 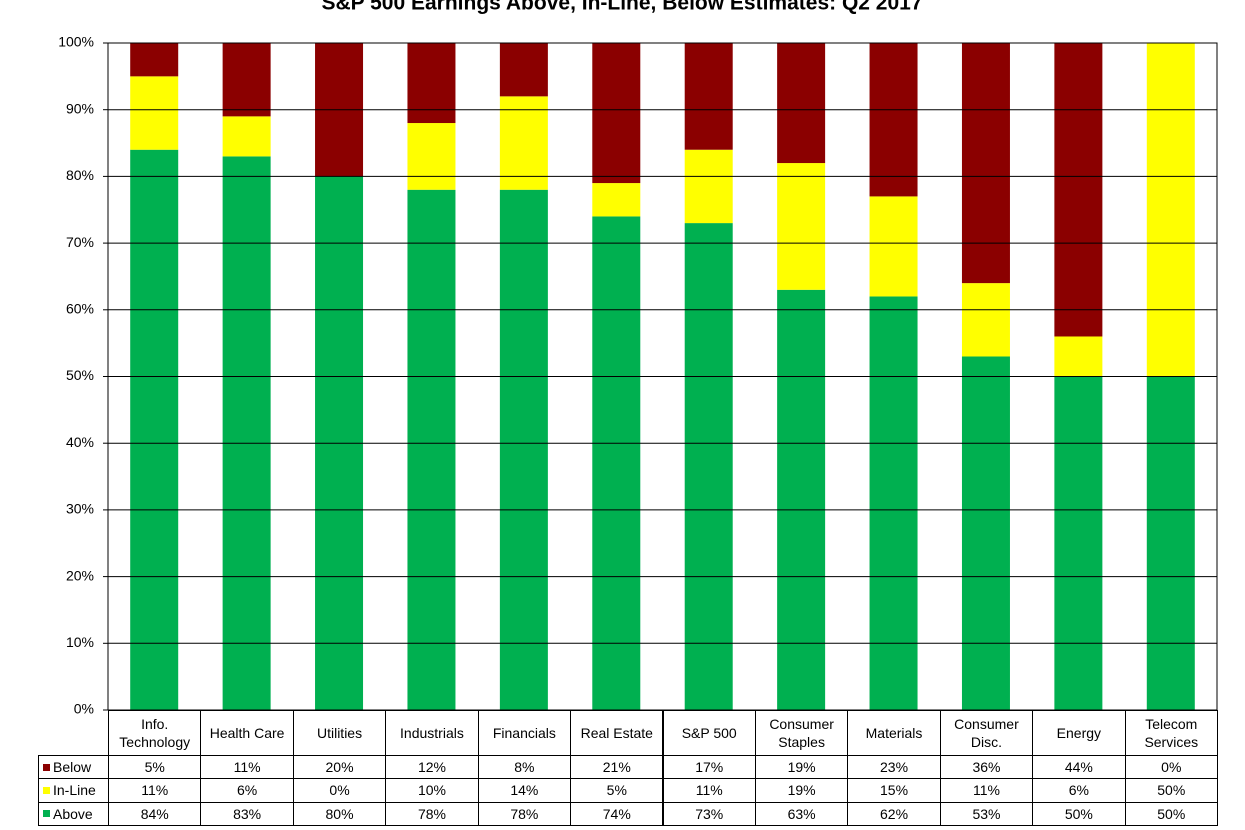 I want to click on table-value: 53%, so click(x=986, y=813).